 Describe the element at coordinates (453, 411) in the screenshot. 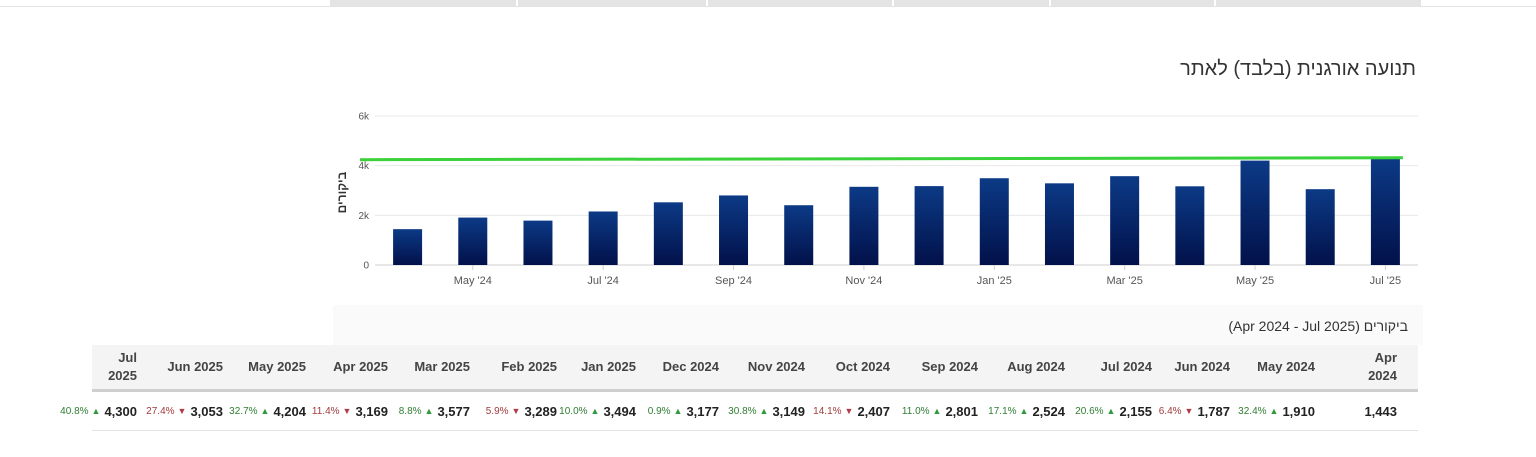

I see `cell-value: 3,577` at that location.